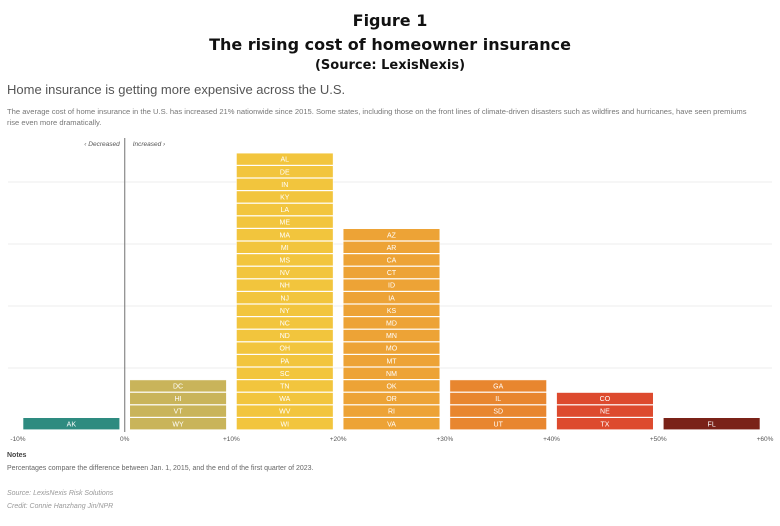 This screenshot has height=526, width=780. I want to click on state-cell: NC, so click(285, 323).